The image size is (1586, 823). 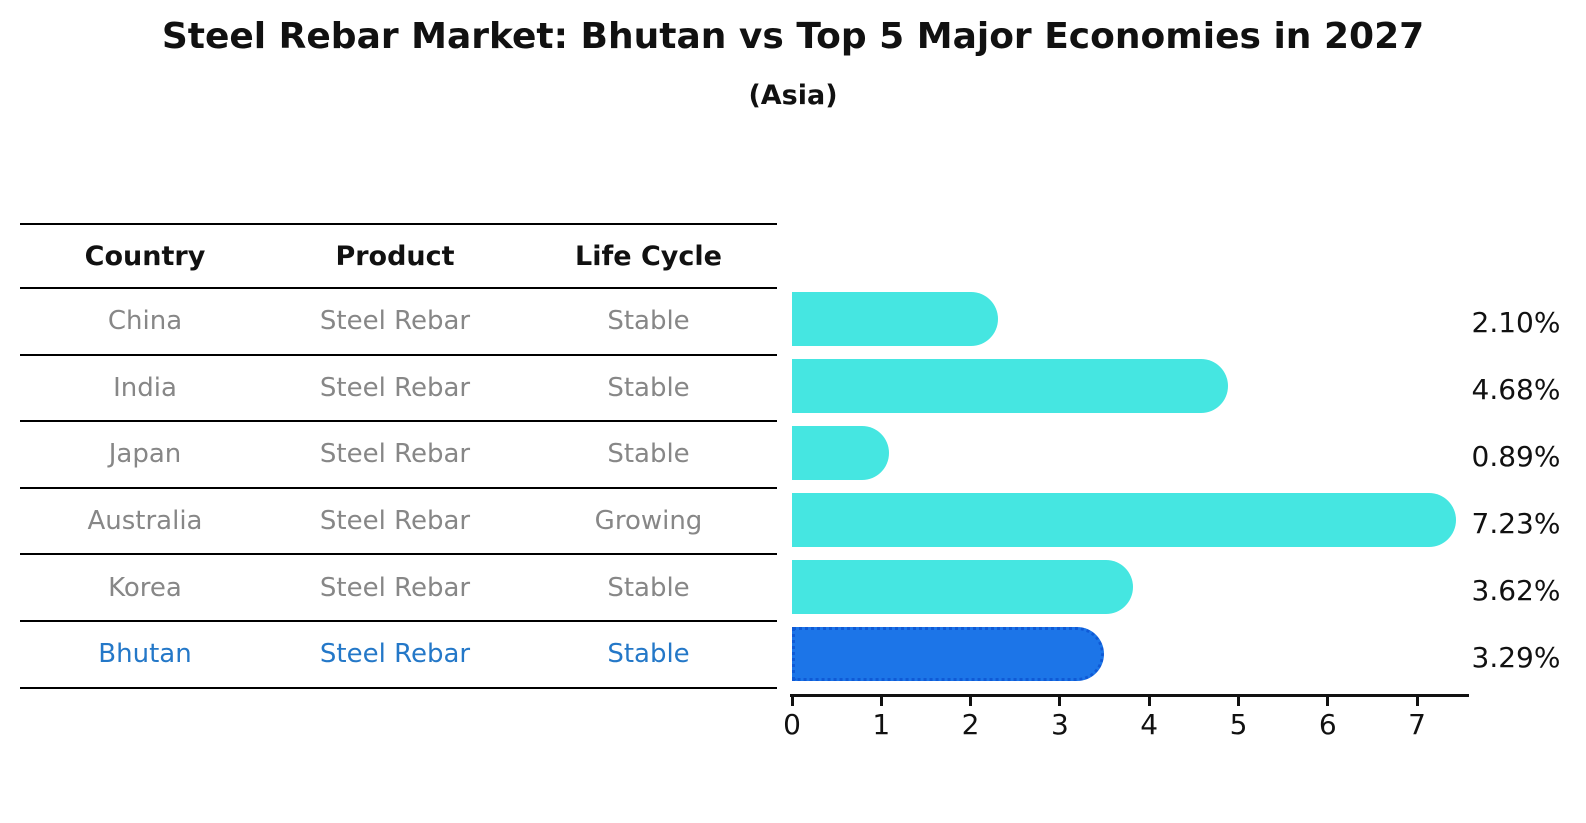 I want to click on cell-country: India, so click(x=145, y=387).